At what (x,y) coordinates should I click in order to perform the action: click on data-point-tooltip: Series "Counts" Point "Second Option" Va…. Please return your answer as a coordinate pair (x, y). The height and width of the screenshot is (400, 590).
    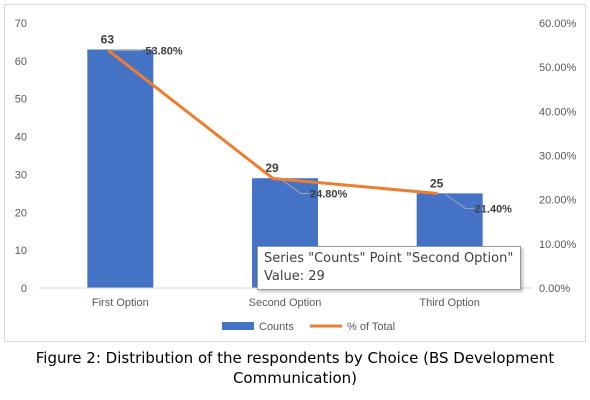
    Looking at the image, I should click on (389, 268).